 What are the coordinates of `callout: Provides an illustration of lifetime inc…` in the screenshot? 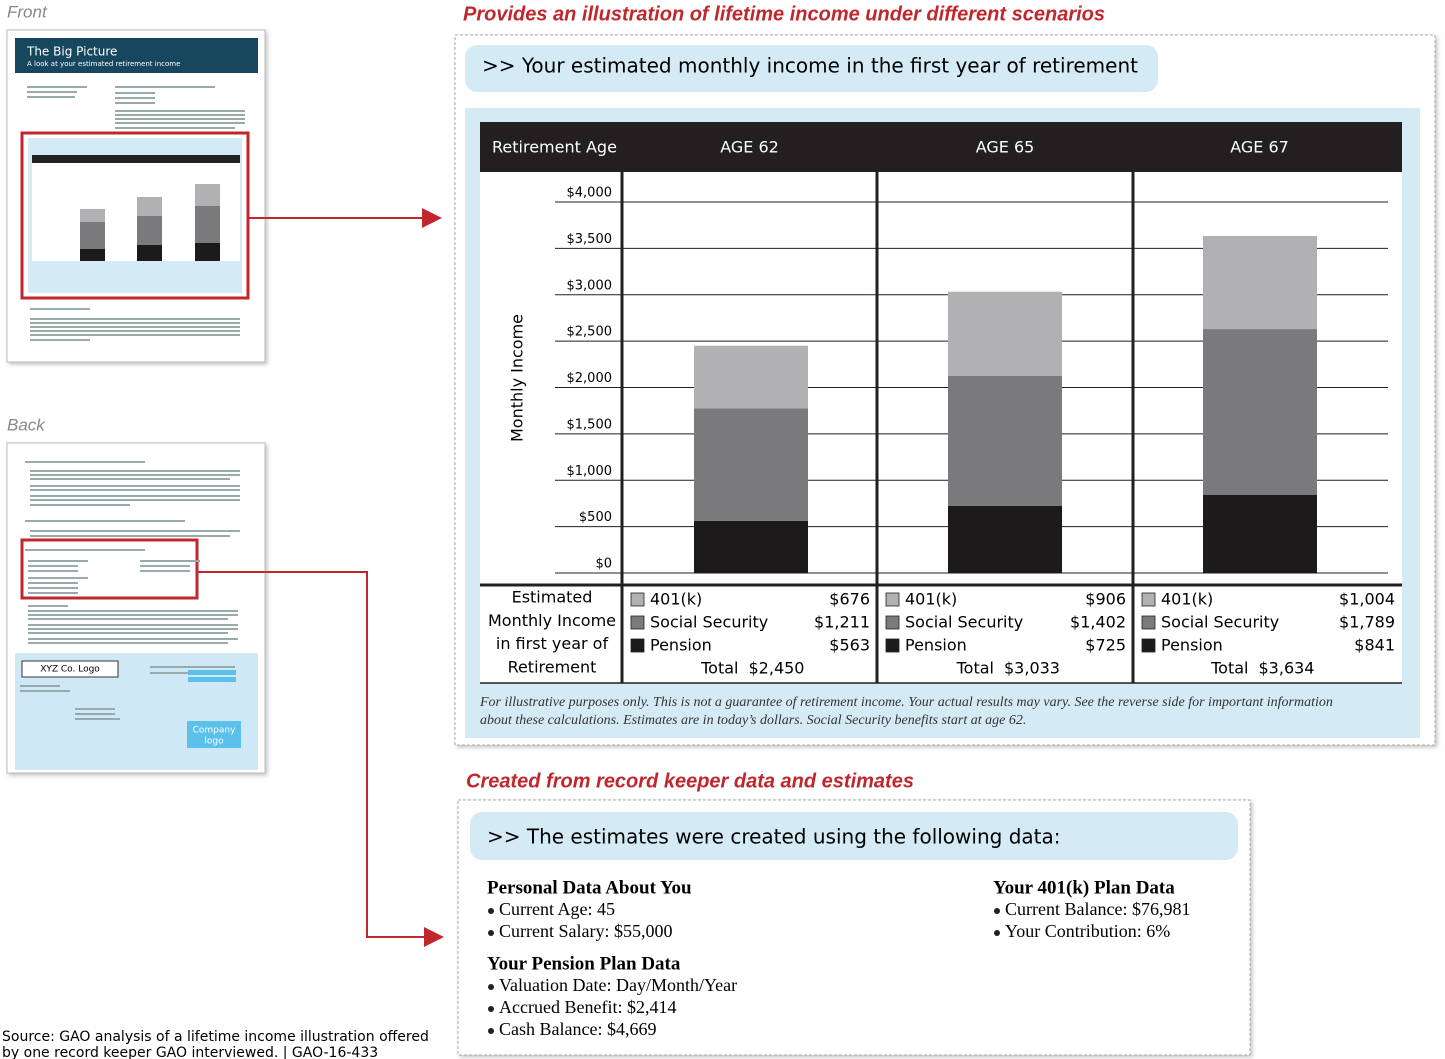 It's located at (784, 14).